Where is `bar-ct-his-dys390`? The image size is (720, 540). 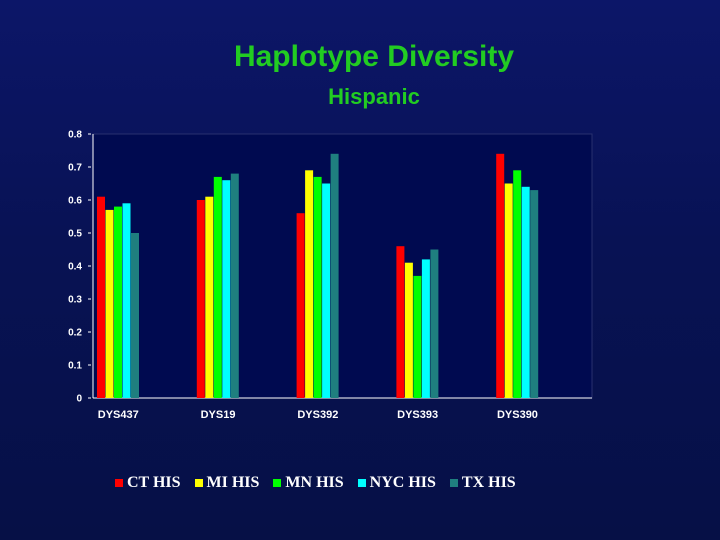 bar-ct-his-dys390 is located at coordinates (500, 275).